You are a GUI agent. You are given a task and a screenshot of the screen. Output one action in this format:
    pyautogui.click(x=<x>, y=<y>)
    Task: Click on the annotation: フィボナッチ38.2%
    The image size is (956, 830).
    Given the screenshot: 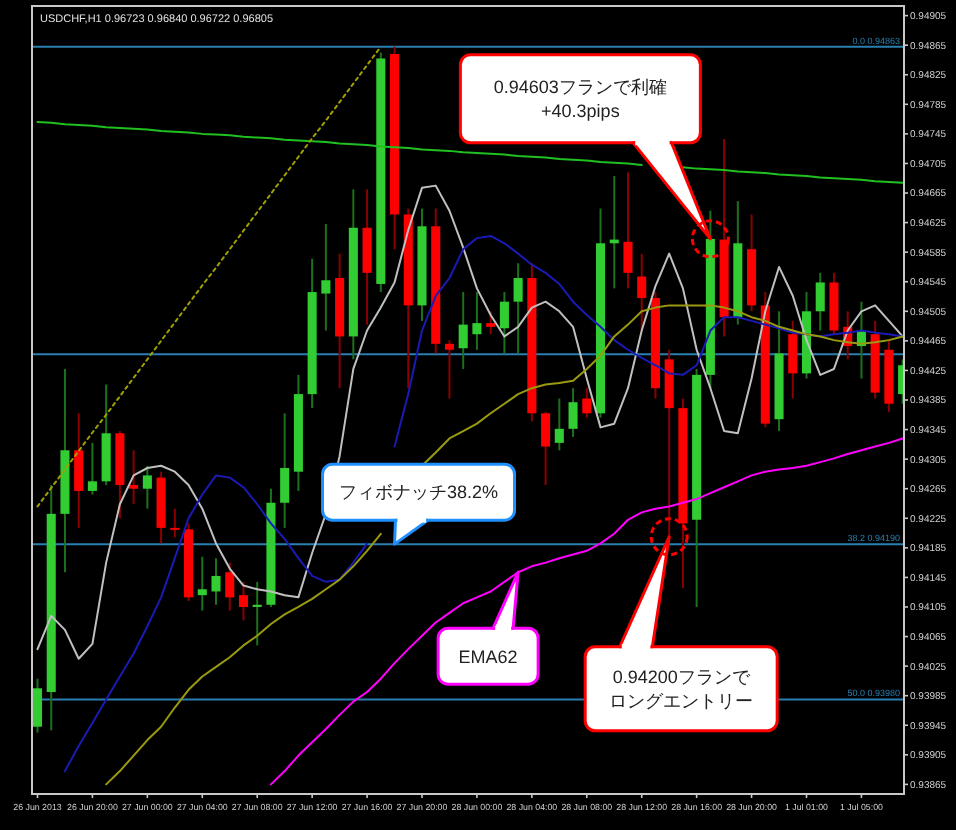 What is the action you would take?
    pyautogui.click(x=419, y=492)
    